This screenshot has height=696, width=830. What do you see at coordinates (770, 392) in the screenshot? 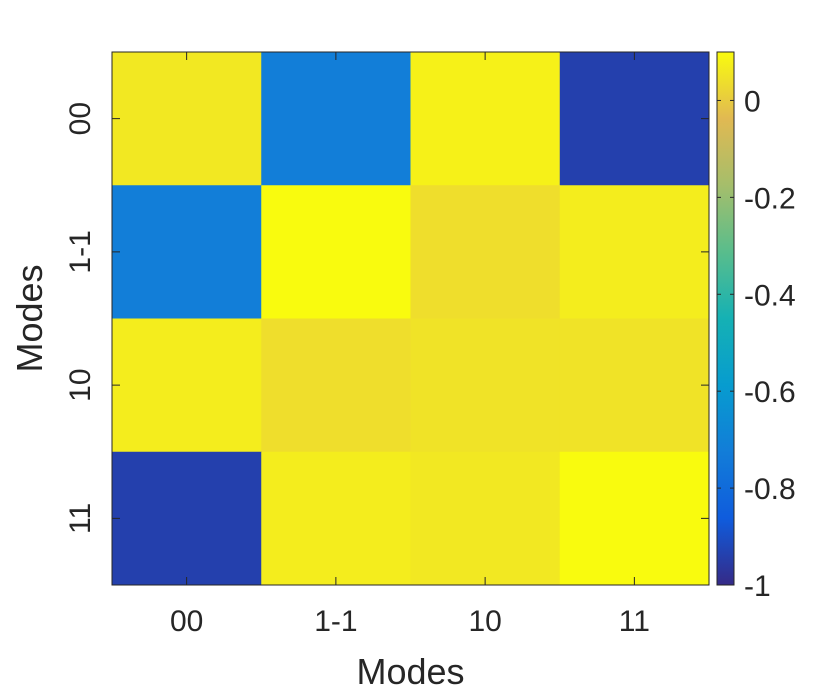
I see `colorbar-tick-label: -0.6` at bounding box center [770, 392].